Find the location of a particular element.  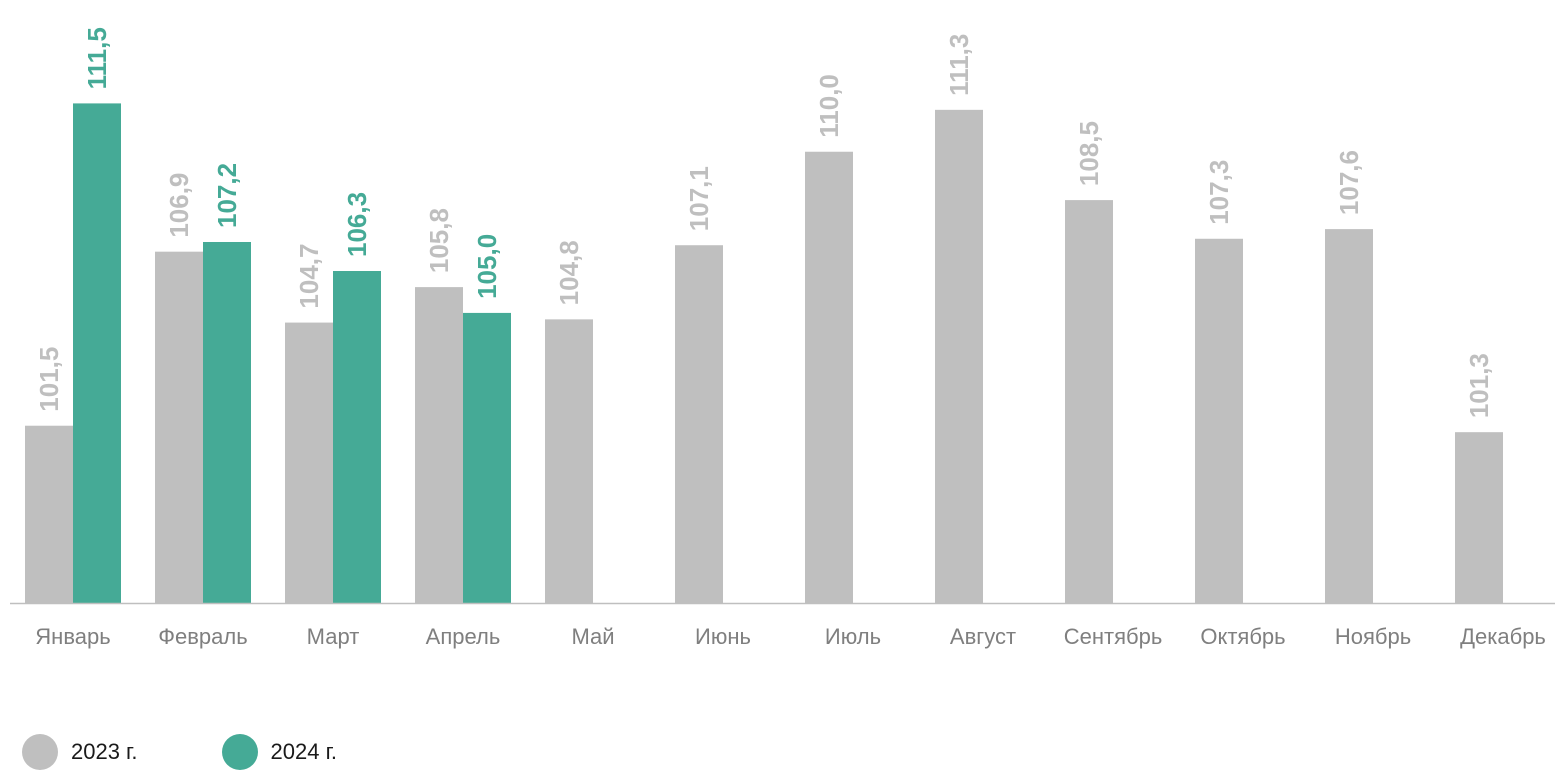

value-label-2023-3: 104,7 is located at coordinates (309, 276).